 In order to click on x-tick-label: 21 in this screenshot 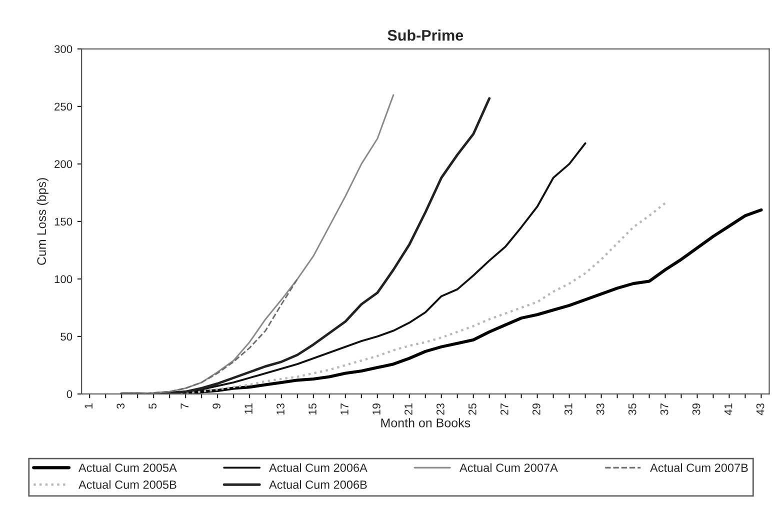, I will do `click(408, 409)`.